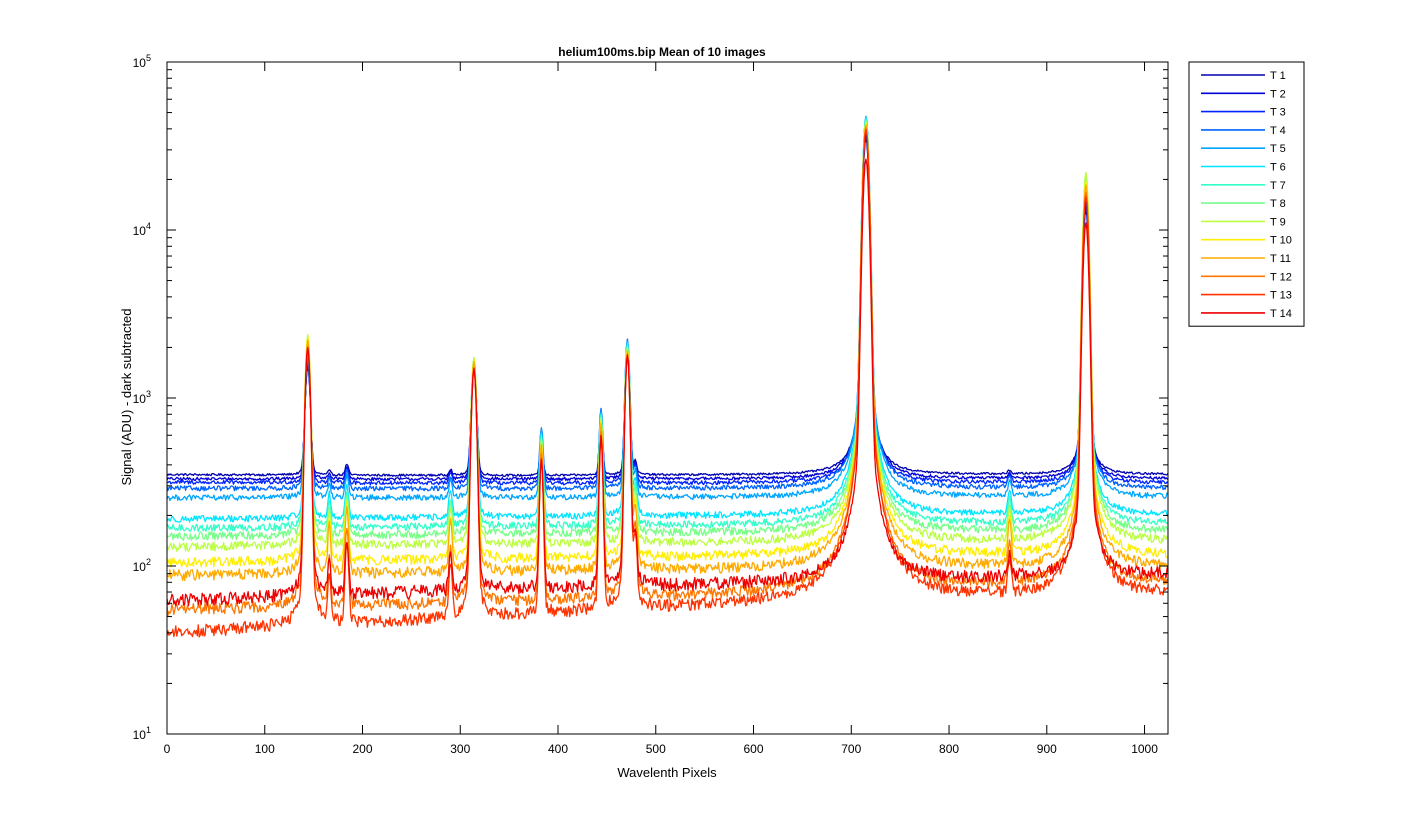 This screenshot has width=1425, height=825. Describe the element at coordinates (667, 772) in the screenshot. I see `x-axis-label: Wavelenth Pixels` at that location.